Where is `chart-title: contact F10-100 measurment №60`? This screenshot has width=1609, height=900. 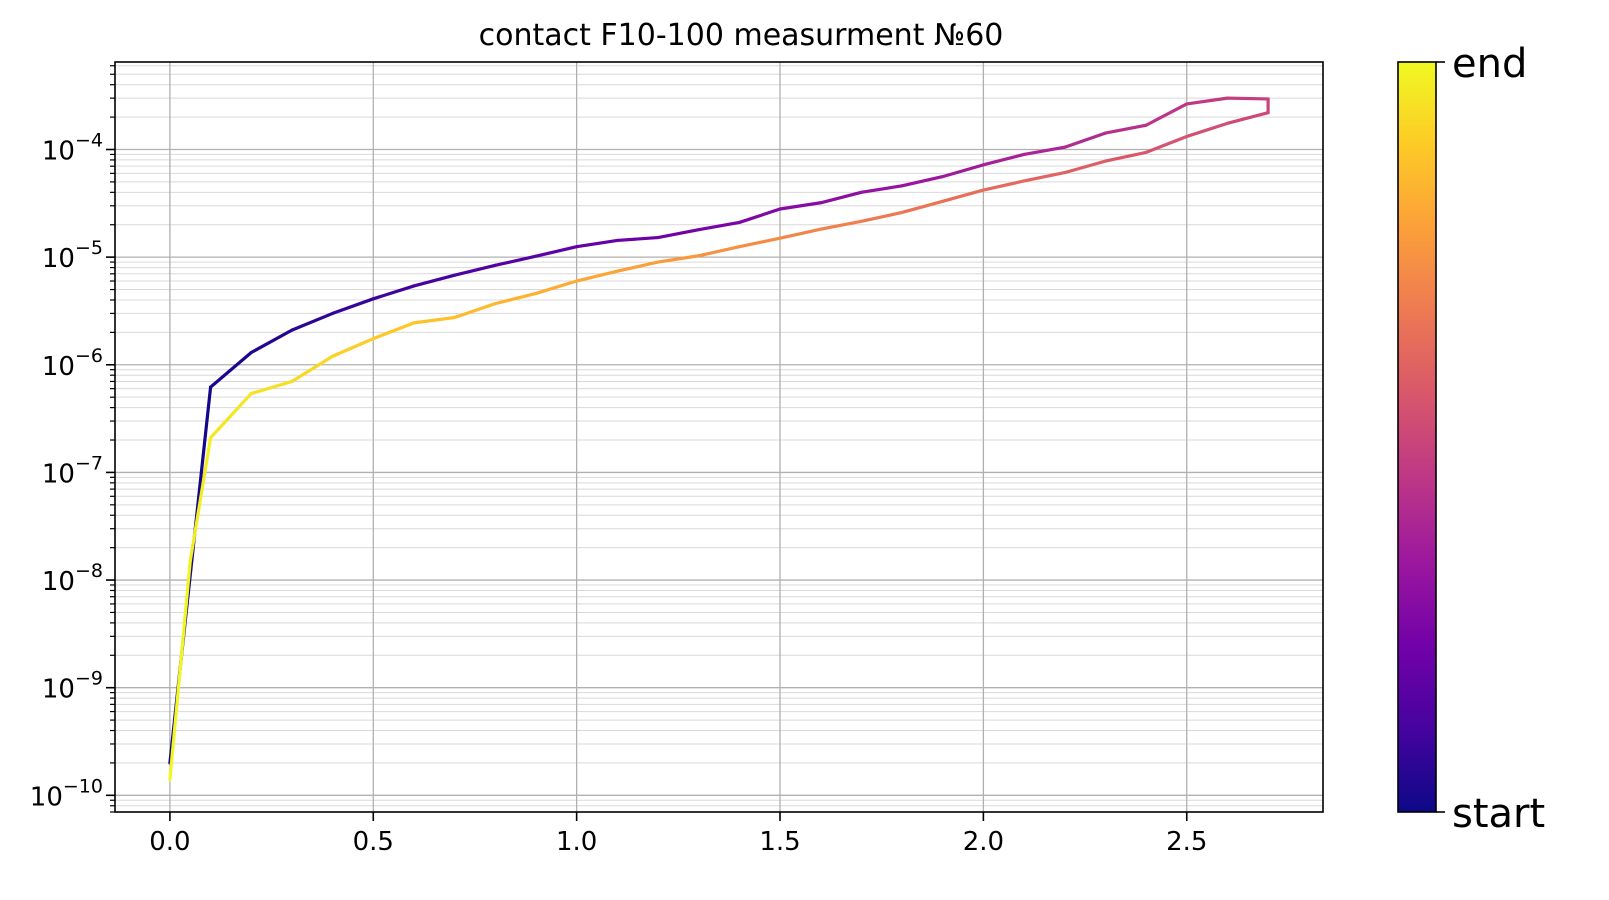
chart-title: contact F10-100 measurment №60 is located at coordinates (741, 35).